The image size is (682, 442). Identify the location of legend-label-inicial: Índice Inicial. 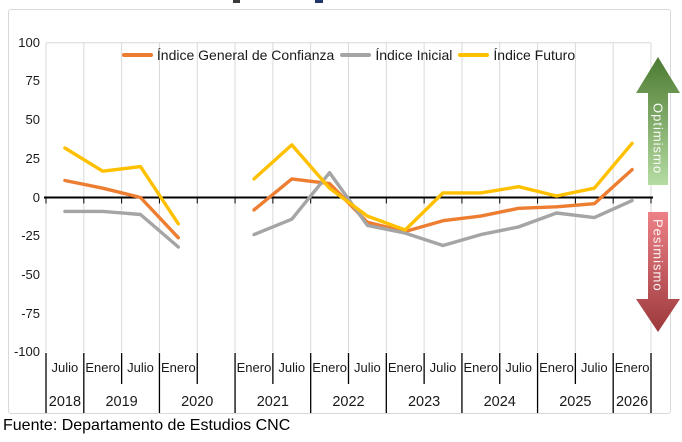
(414, 55).